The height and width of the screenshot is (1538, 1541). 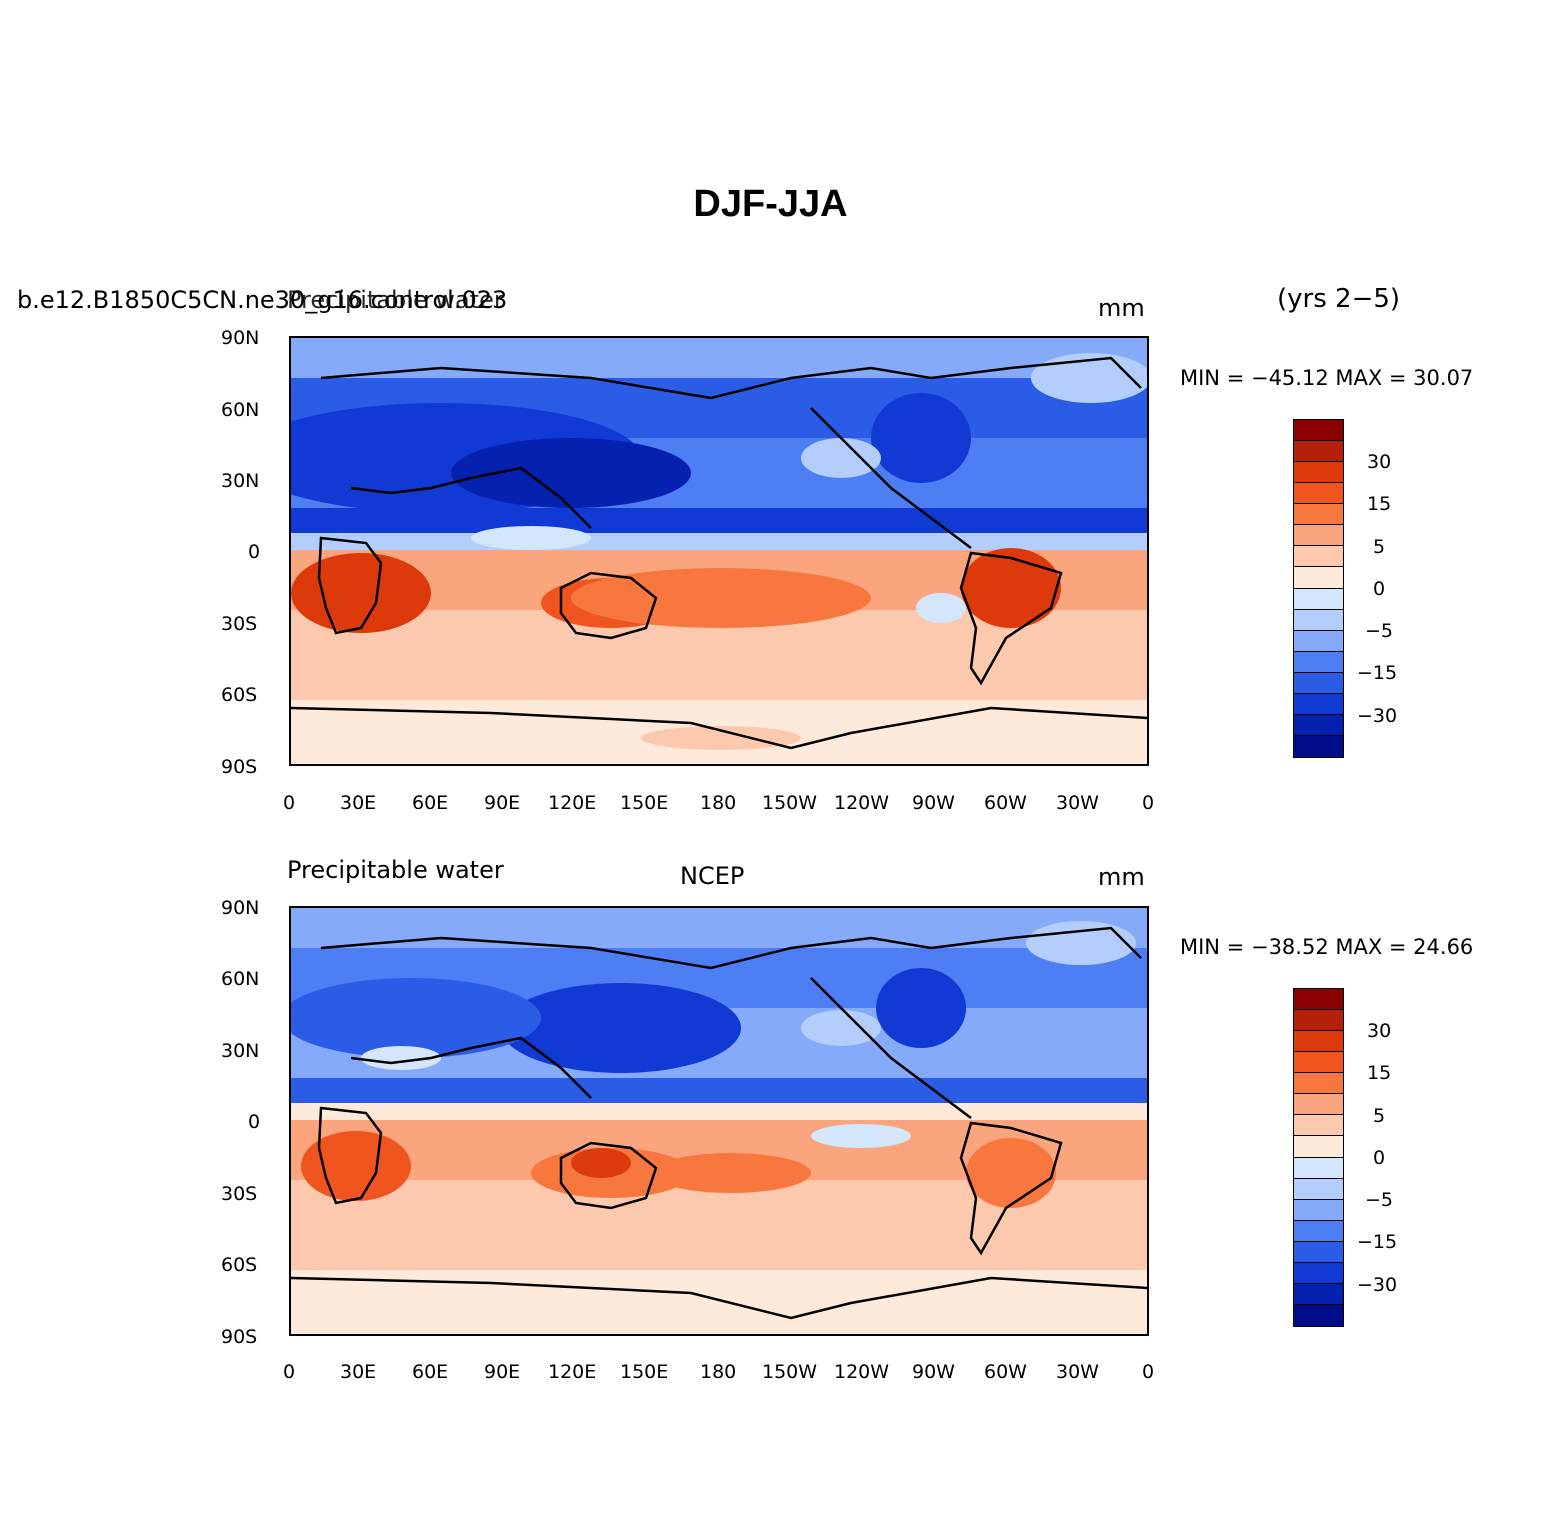 What do you see at coordinates (239, 1194) in the screenshot?
I see `bottom-lat-tick: 30S` at bounding box center [239, 1194].